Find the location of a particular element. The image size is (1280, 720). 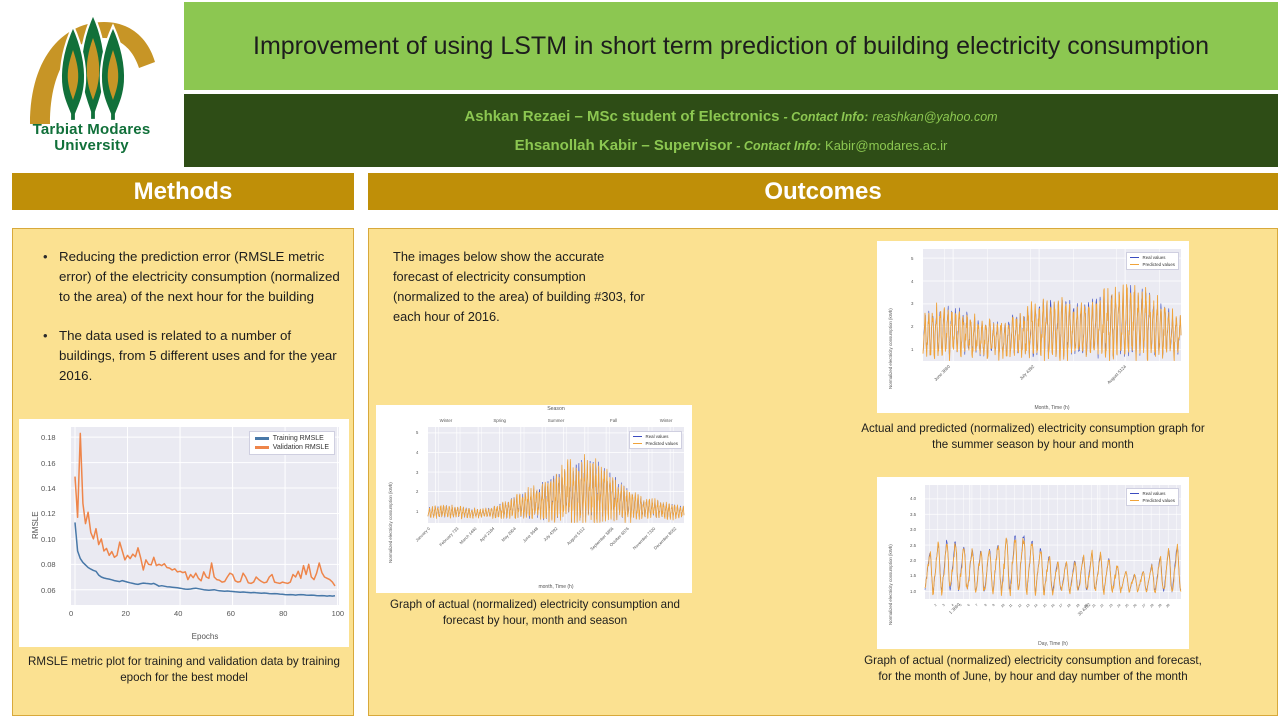

author-email-2: Kabir@modares.ac.ir is located at coordinates (886, 145).